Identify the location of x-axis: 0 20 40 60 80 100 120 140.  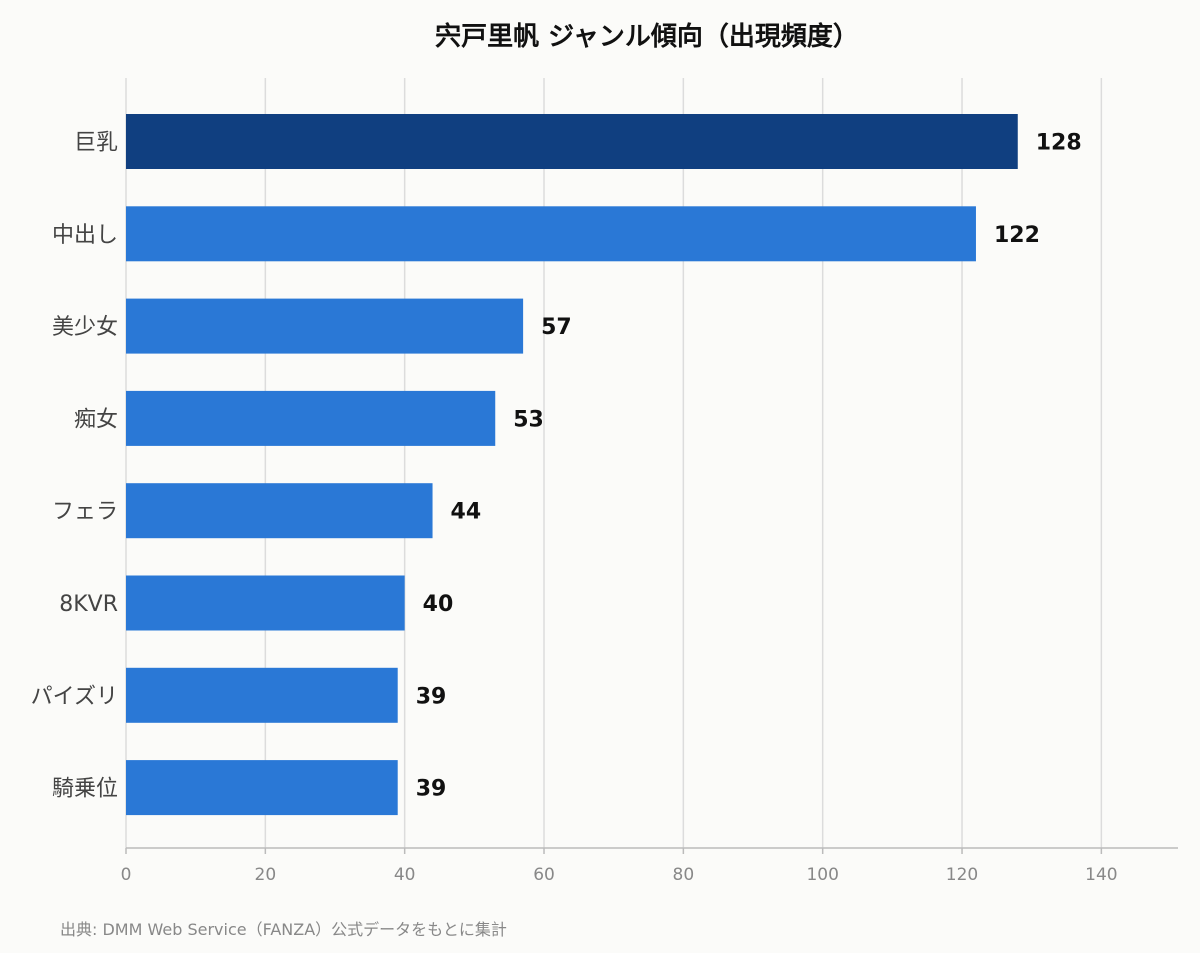
(649, 866).